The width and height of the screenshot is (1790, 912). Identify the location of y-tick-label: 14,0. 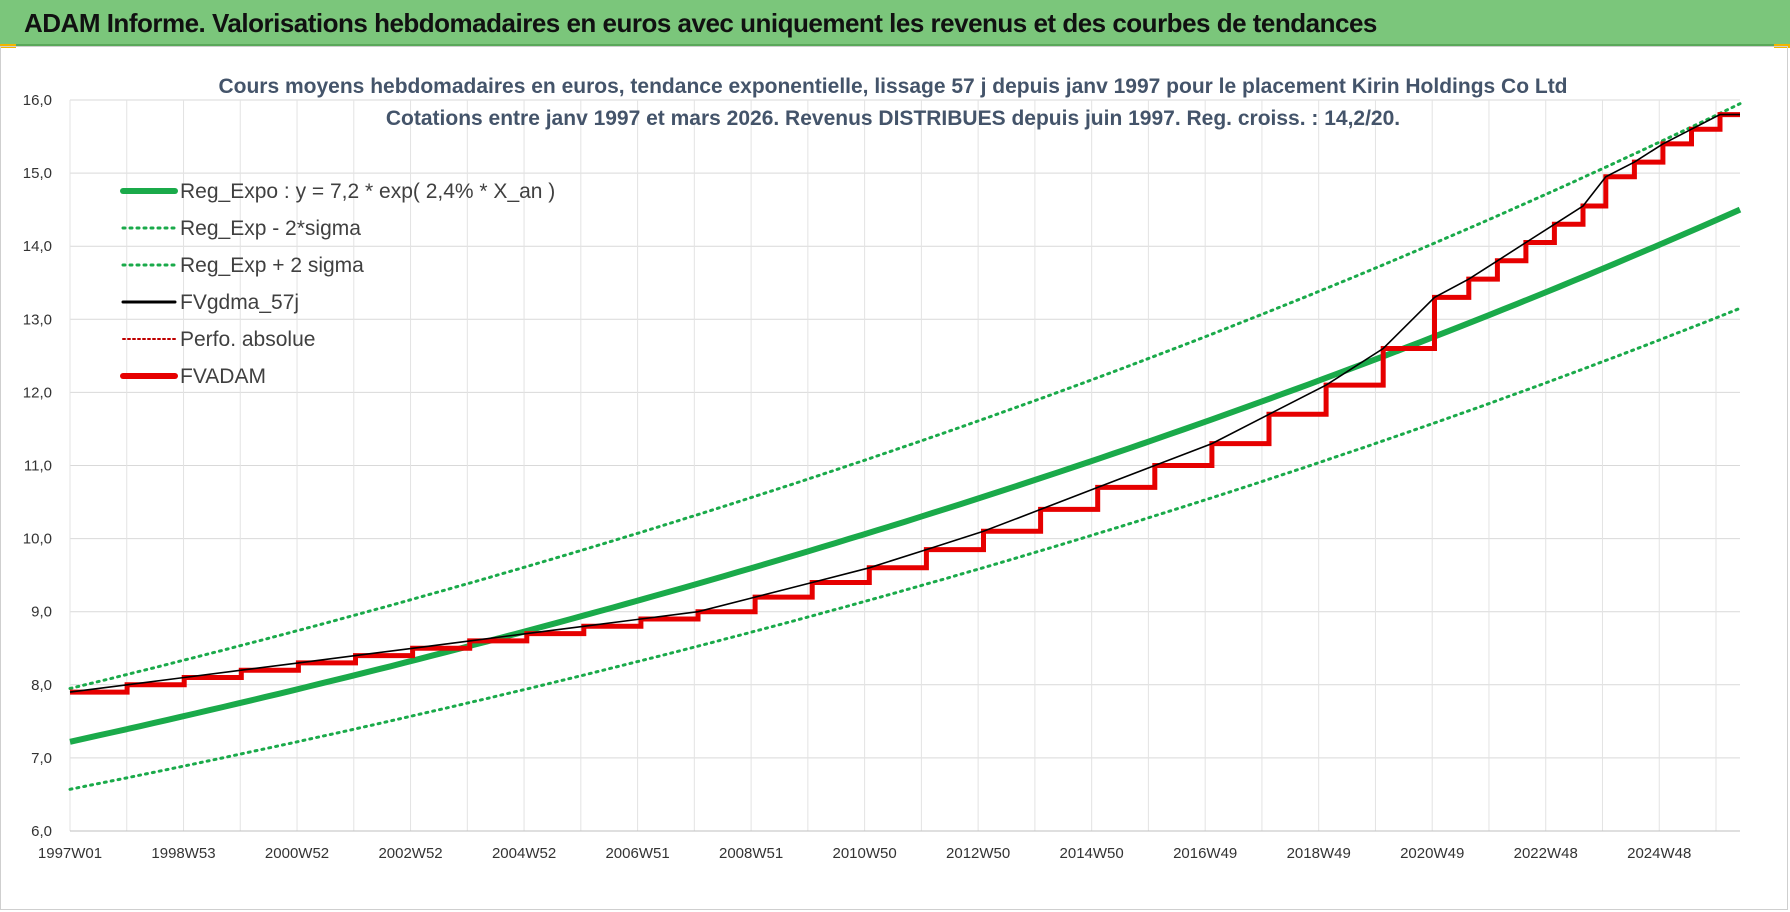
(37, 246).